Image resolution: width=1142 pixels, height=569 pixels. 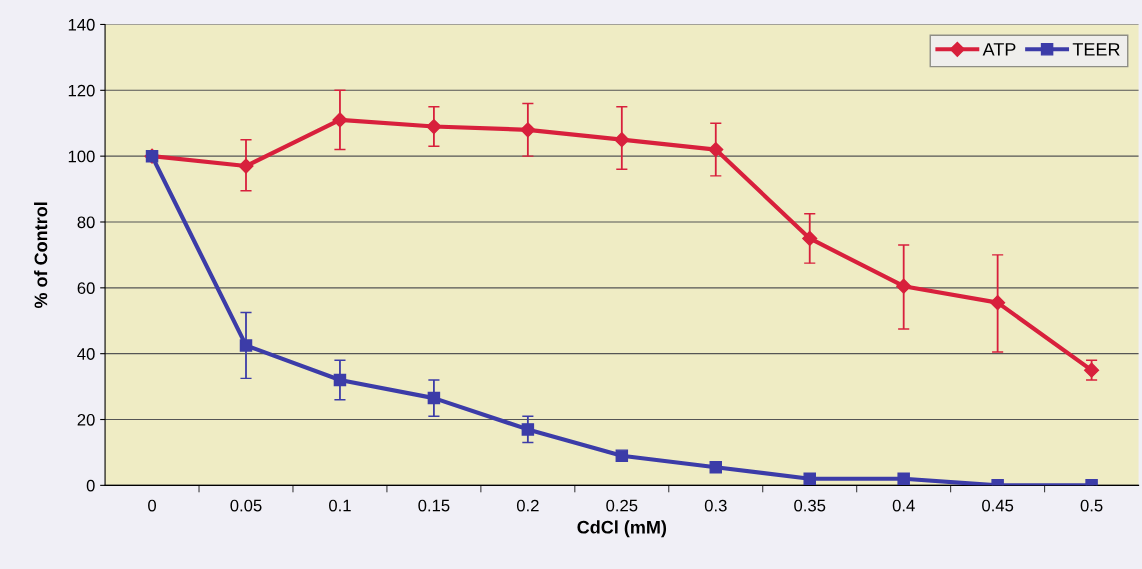 I want to click on y-tick-label: 60, so click(x=86, y=288).